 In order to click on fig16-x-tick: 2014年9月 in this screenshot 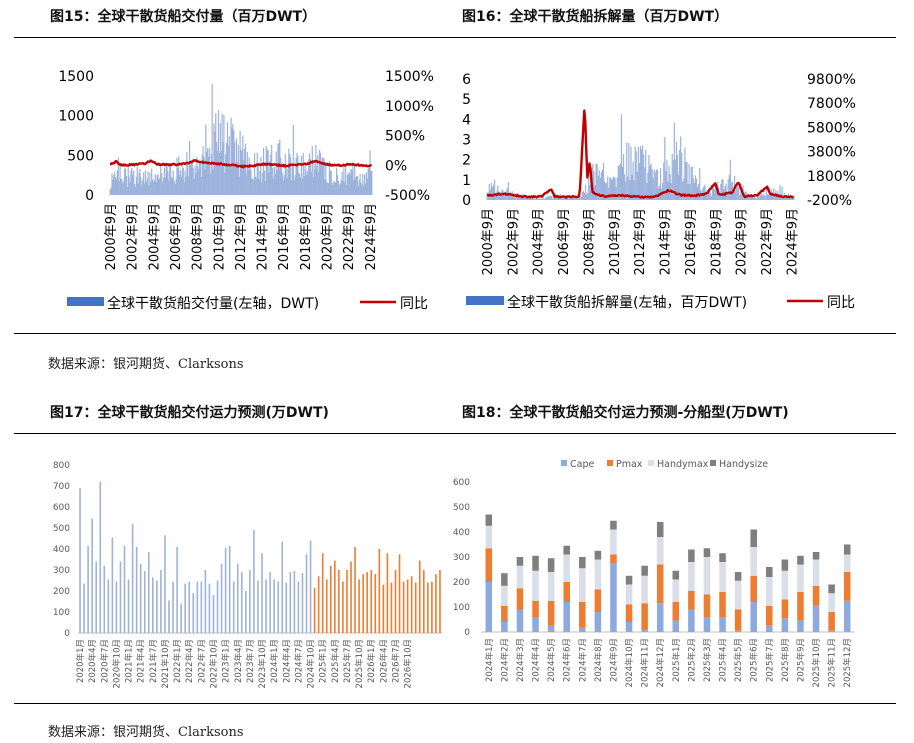, I will do `click(666, 241)`.